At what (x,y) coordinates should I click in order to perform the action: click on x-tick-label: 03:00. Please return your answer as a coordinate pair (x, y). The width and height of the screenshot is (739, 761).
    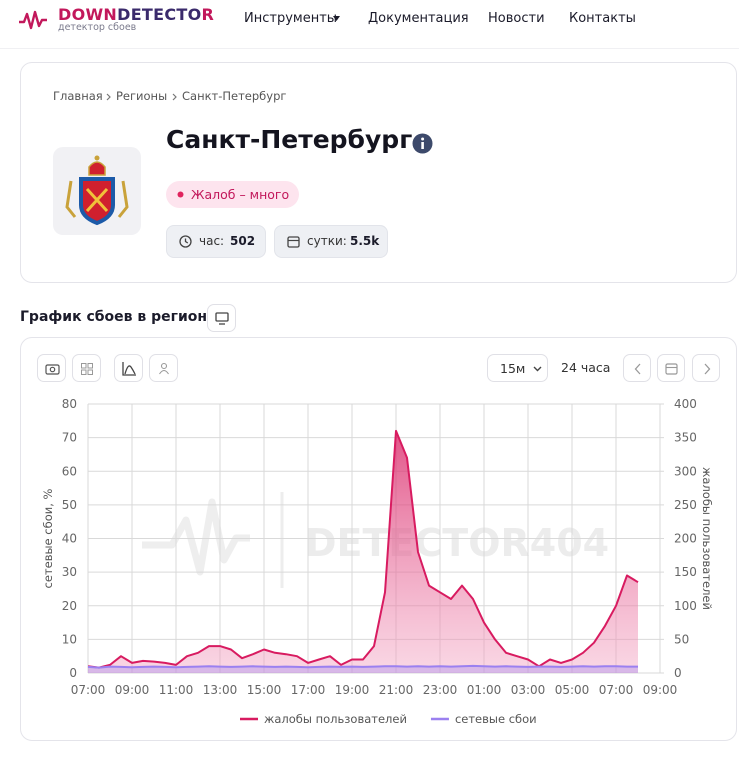
    Looking at the image, I should click on (528, 690).